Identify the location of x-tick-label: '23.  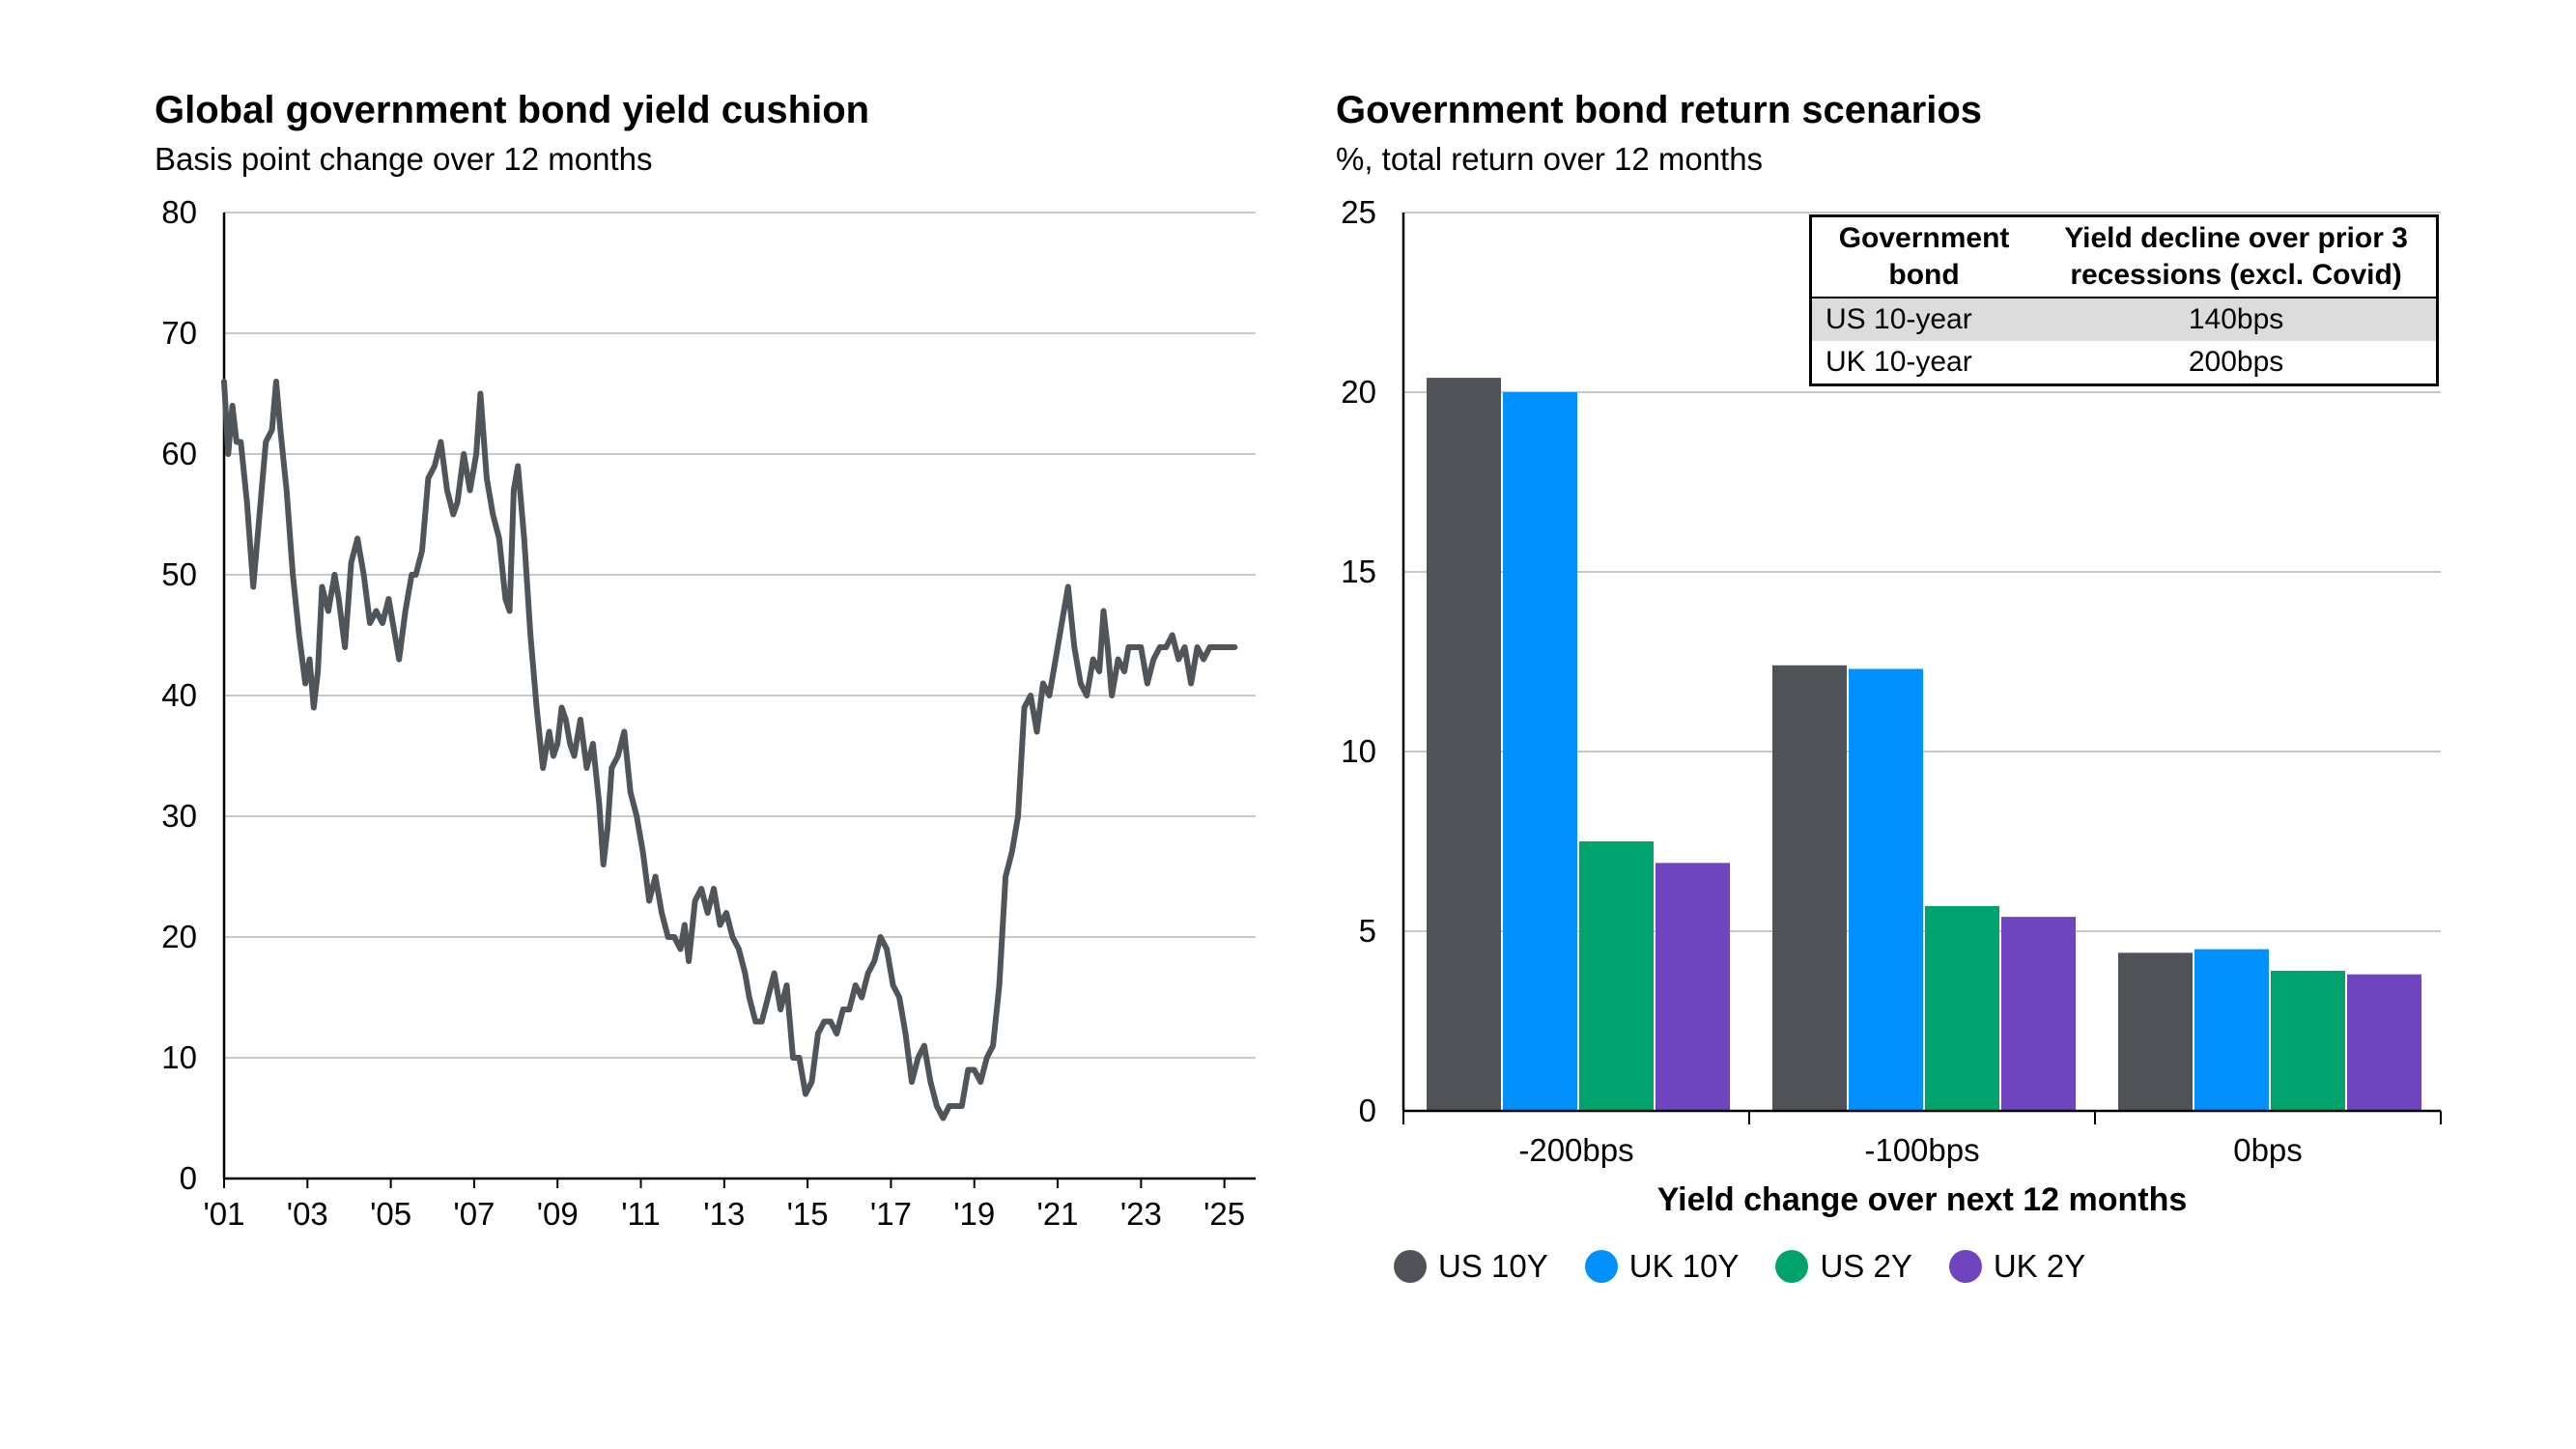
(1141, 1214).